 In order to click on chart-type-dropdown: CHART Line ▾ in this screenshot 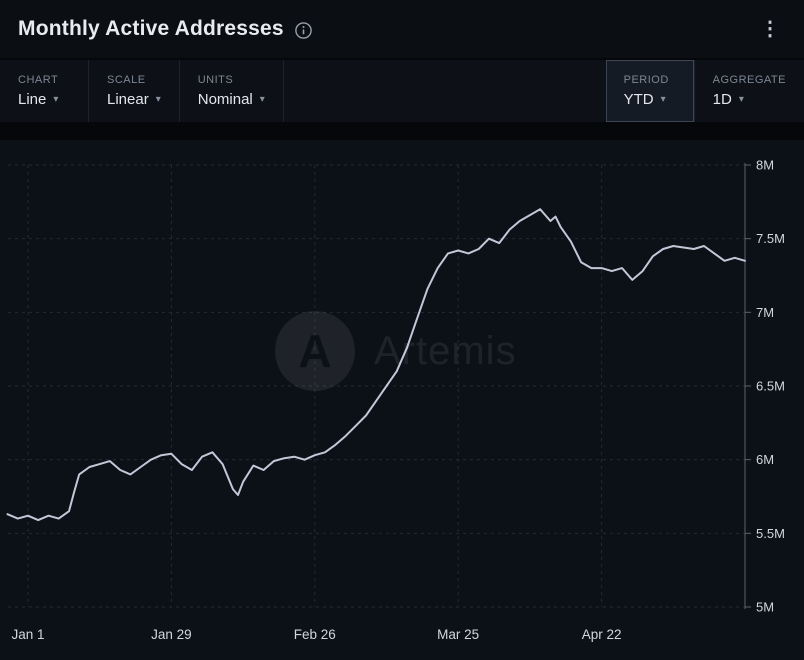, I will do `click(44, 91)`.